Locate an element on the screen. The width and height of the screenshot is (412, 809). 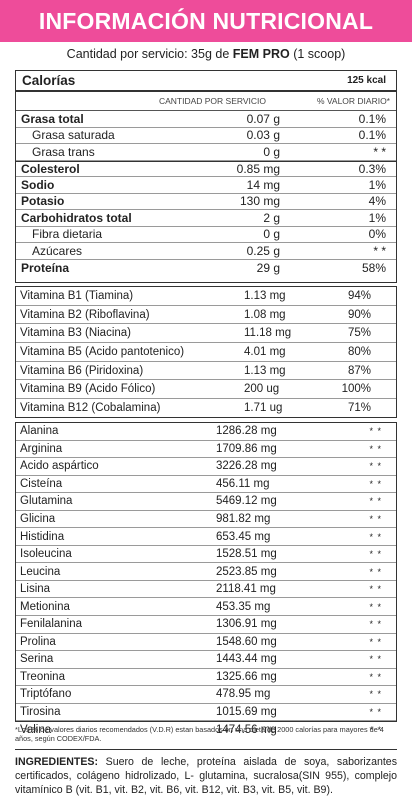
nutrient-name: Vitamina B5 (Ácido pantotenico) is located at coordinates (102, 351).